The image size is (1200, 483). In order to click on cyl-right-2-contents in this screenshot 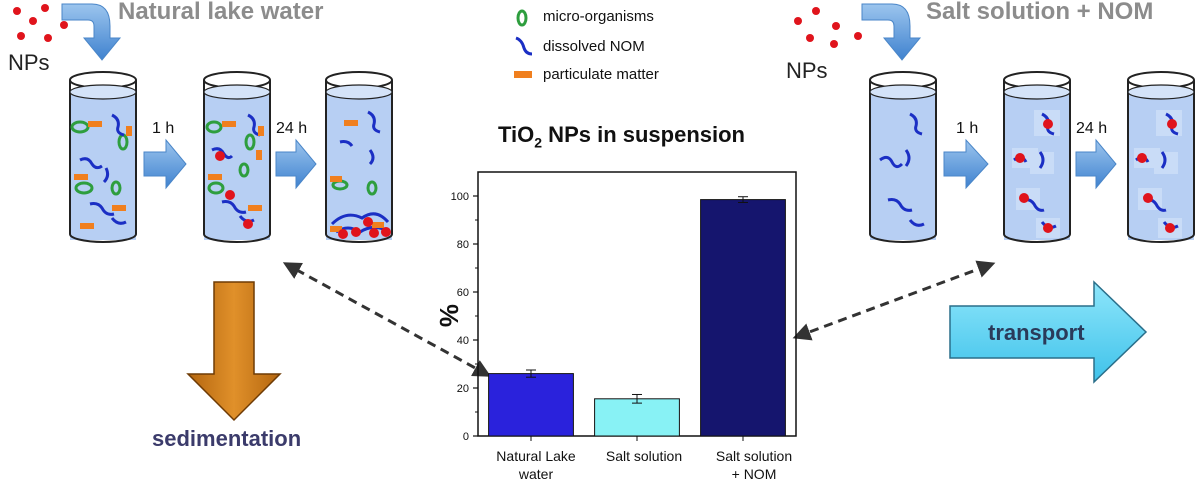, I will do `click(1036, 174)`.